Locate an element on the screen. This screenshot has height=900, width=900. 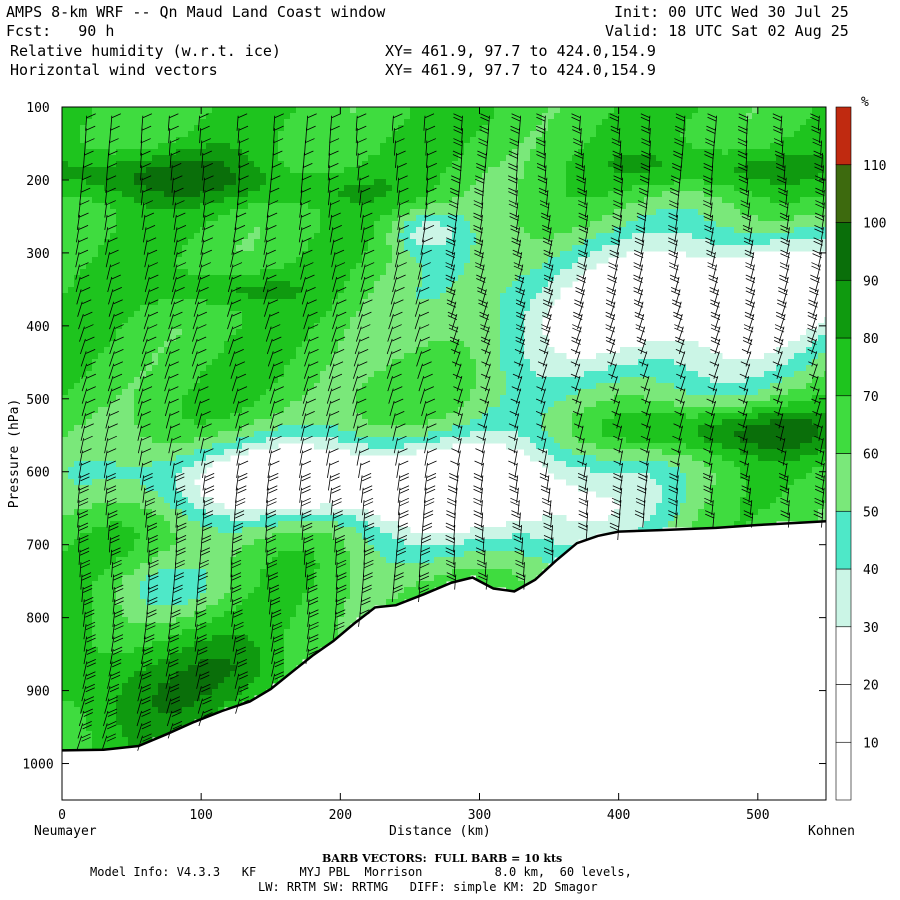
colorbar-label: 110 is located at coordinates (874, 166).